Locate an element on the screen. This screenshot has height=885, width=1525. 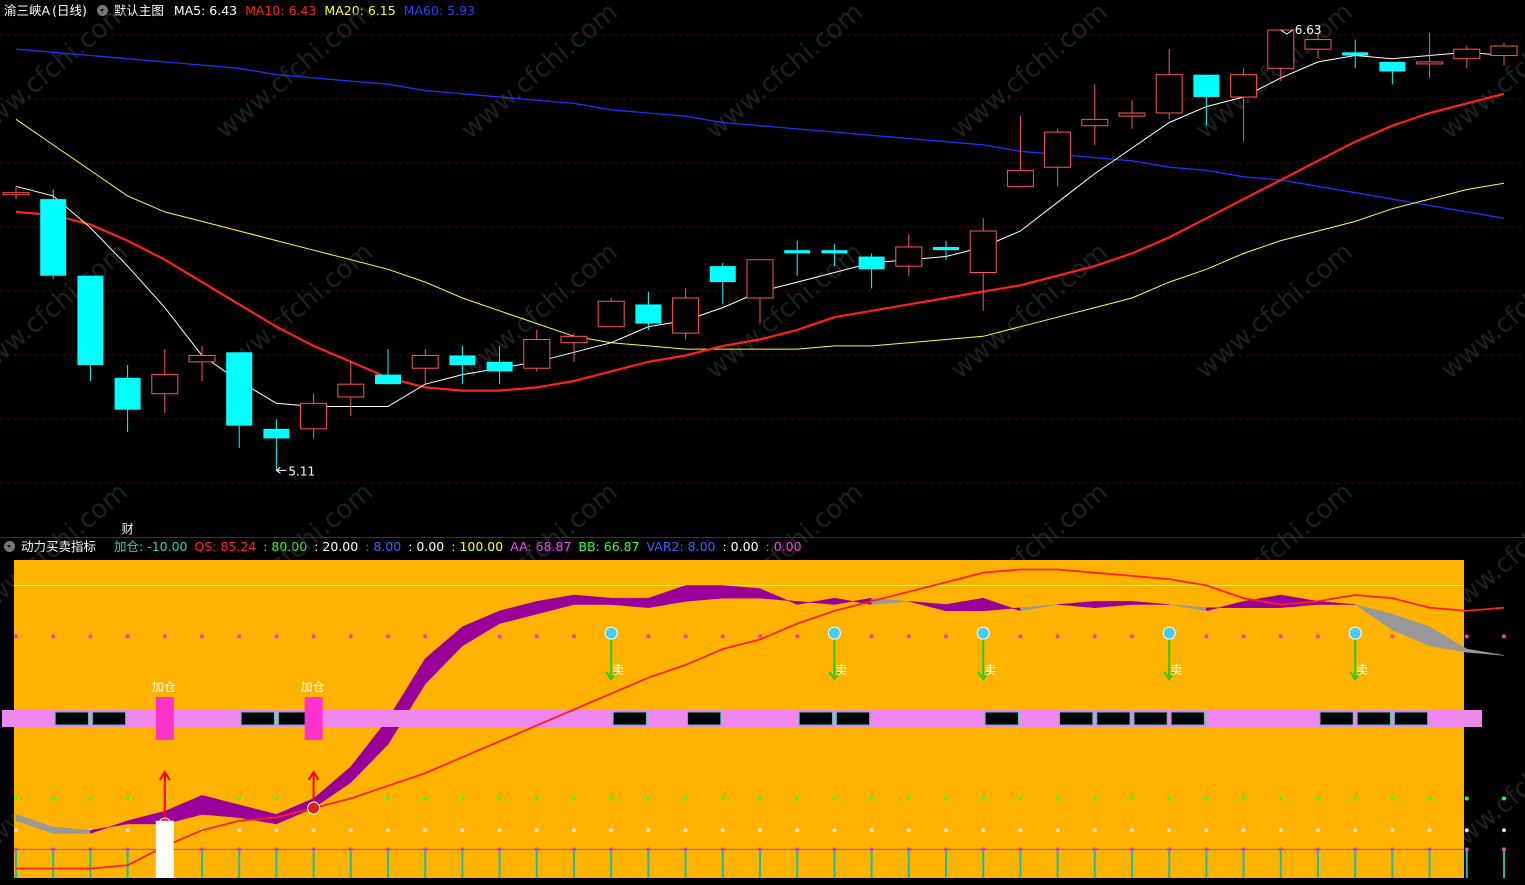
panel-separator is located at coordinates (762, 537).